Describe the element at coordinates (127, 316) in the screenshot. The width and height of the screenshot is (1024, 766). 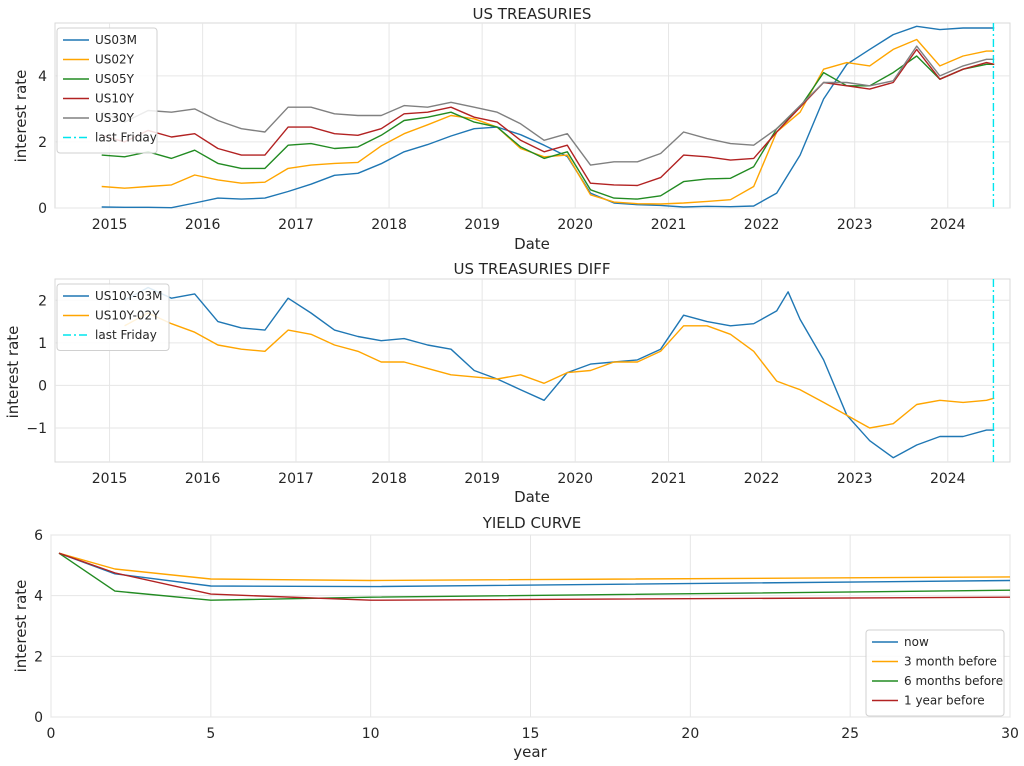
I see `legend-label: US10Y-02Y` at that location.